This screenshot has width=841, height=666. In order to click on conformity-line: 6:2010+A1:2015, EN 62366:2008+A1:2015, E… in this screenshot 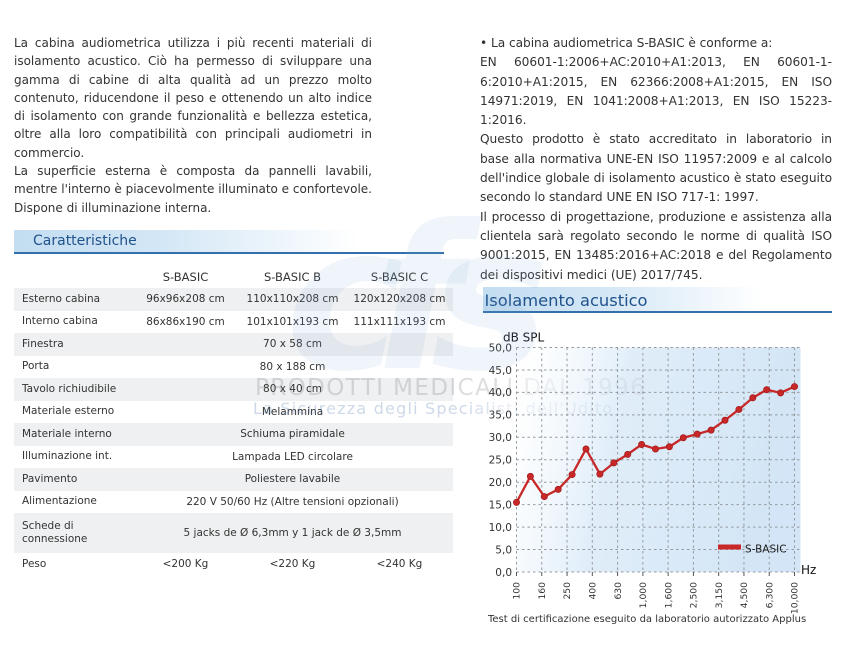, I will do `click(656, 81)`.